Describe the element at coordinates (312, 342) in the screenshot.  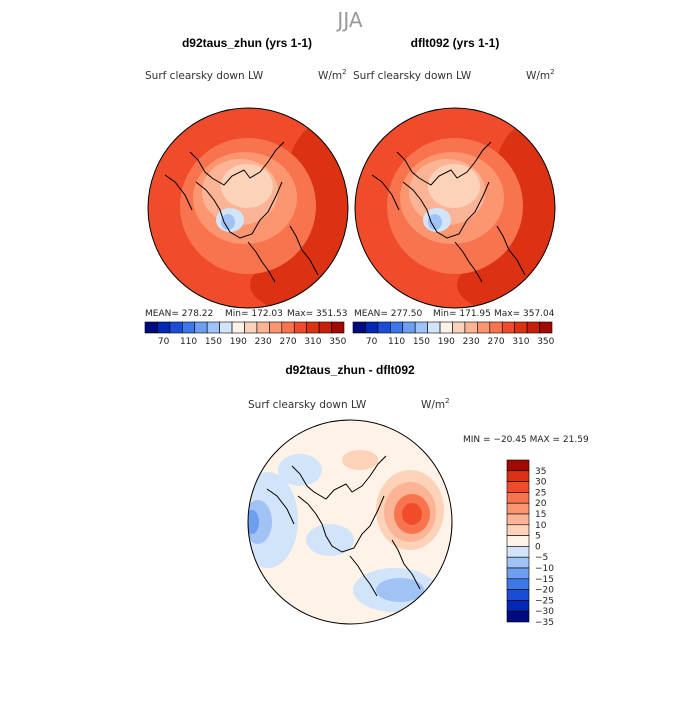
I see `panel-left-colorbar-tick-label: 310` at that location.